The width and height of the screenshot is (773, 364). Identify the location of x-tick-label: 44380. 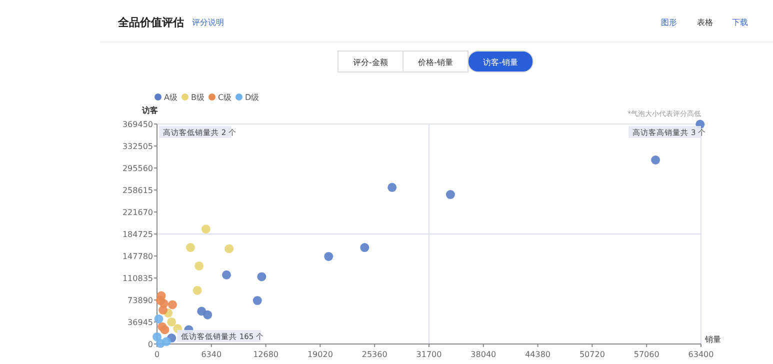
(538, 354).